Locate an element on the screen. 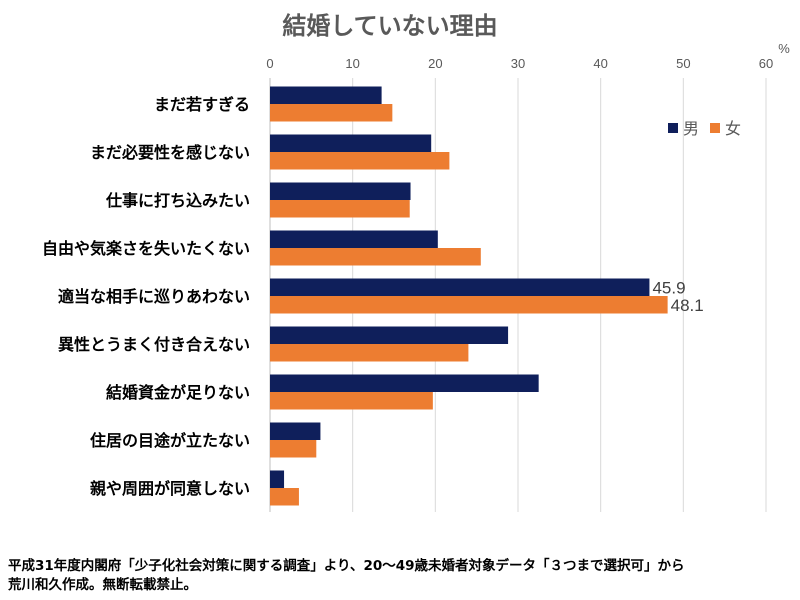  category-label: 結婚資金が足りない is located at coordinates (178, 392).